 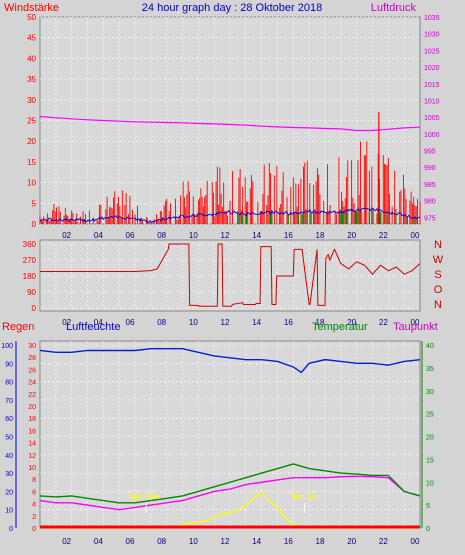 What do you see at coordinates (304, 496) in the screenshot?
I see `sunset-label: Sun Set` at bounding box center [304, 496].